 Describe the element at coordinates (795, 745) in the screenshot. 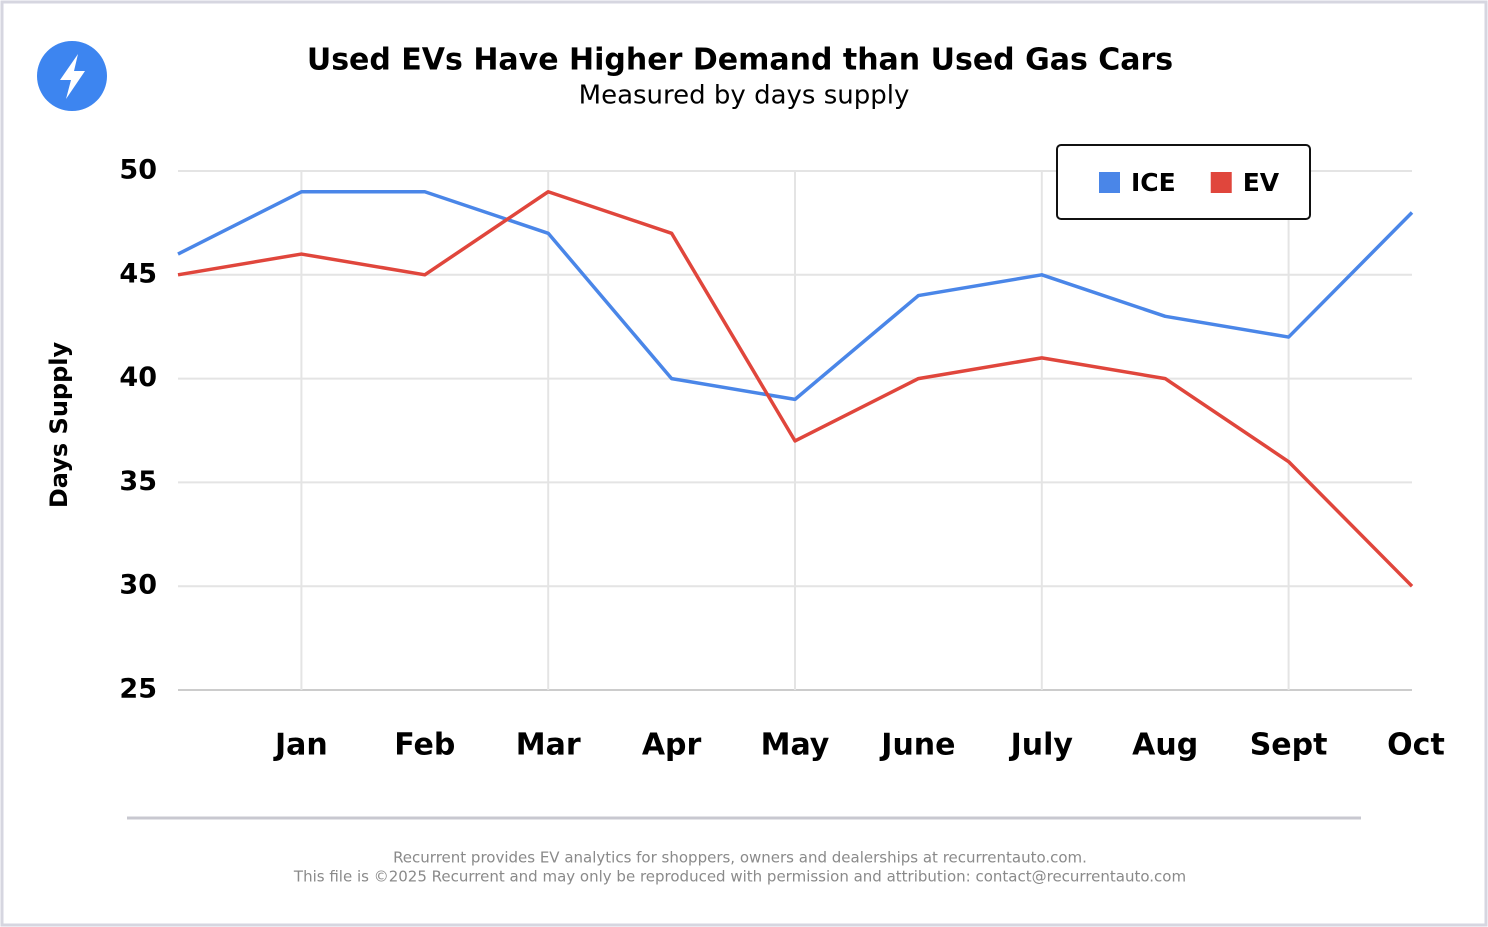

I see `x-tick-label: May` at that location.